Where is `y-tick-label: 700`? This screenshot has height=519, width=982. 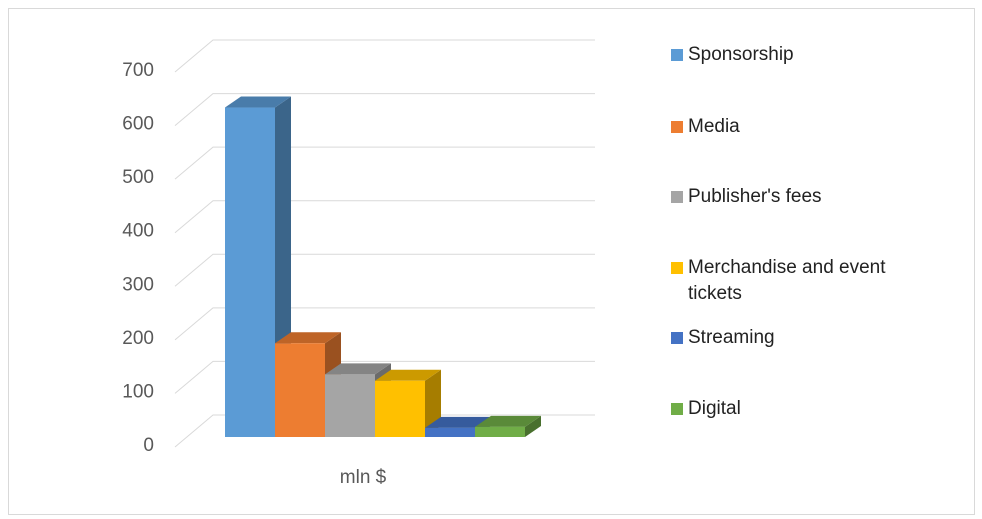
y-tick-label: 700 is located at coordinates (138, 70).